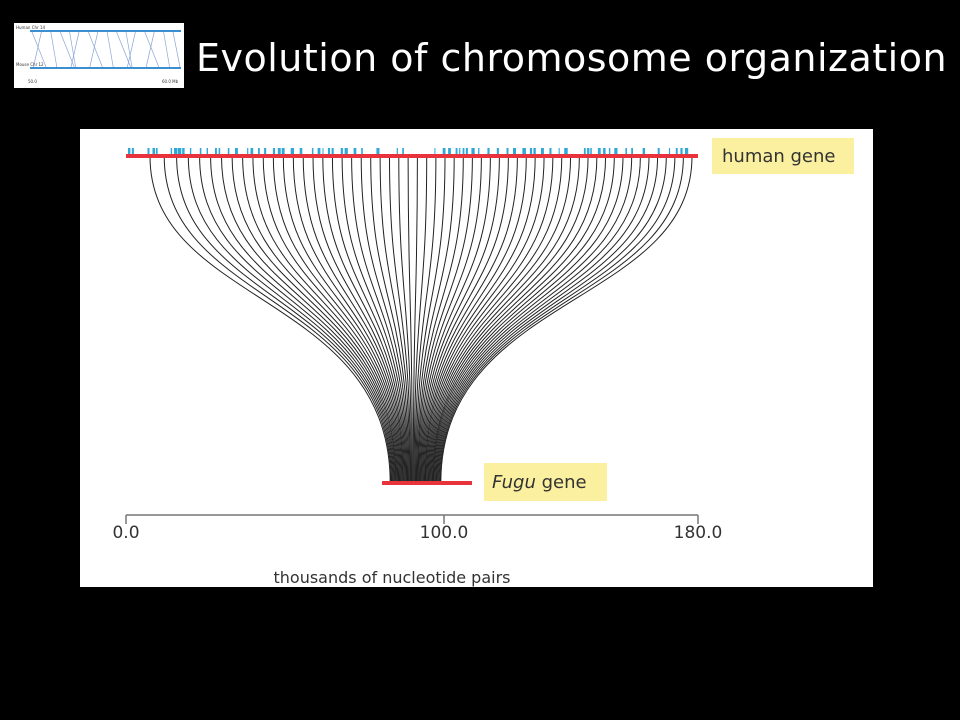  I want to click on chromosome-thumbnail: Human Chr 14 Mouse Chr 12 50.0 60.0 Mb, so click(99, 55).